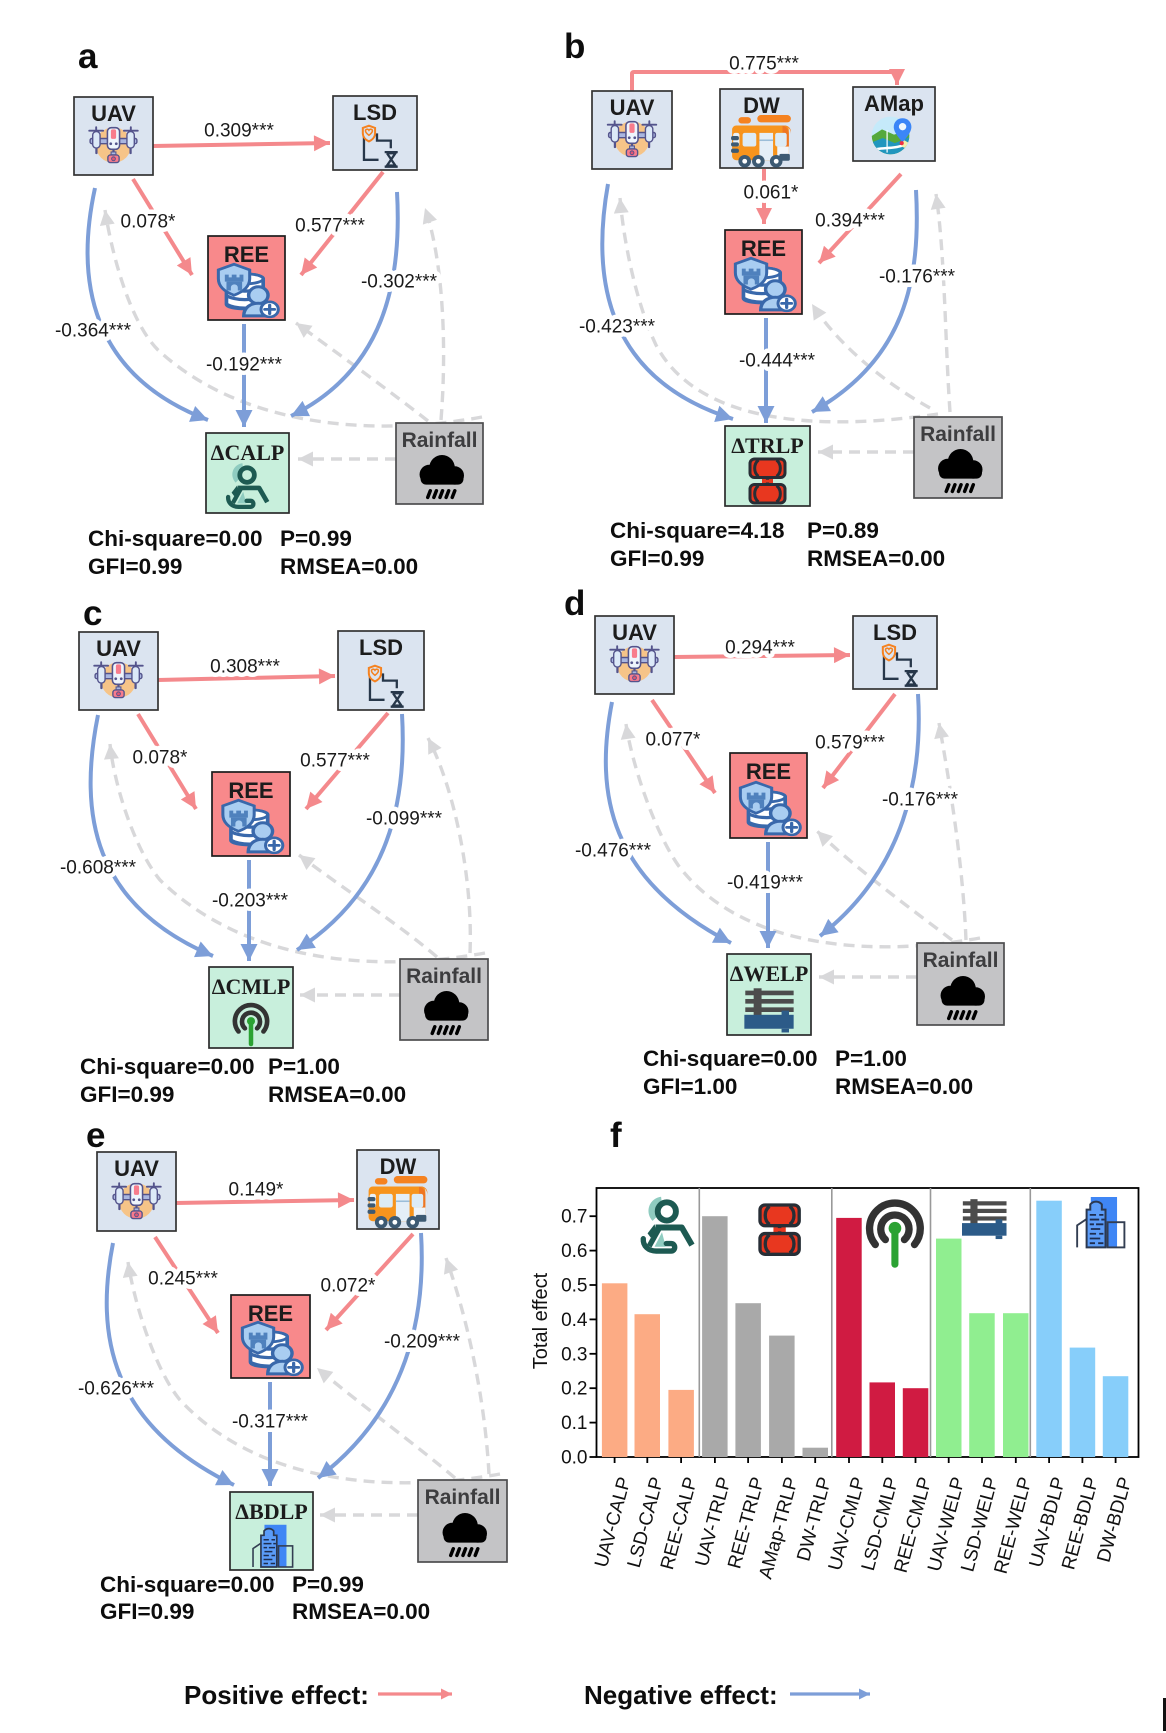 This screenshot has width=1166, height=1733. What do you see at coordinates (697, 530) in the screenshot?
I see `svg-text: Chi-square=4.18` at bounding box center [697, 530].